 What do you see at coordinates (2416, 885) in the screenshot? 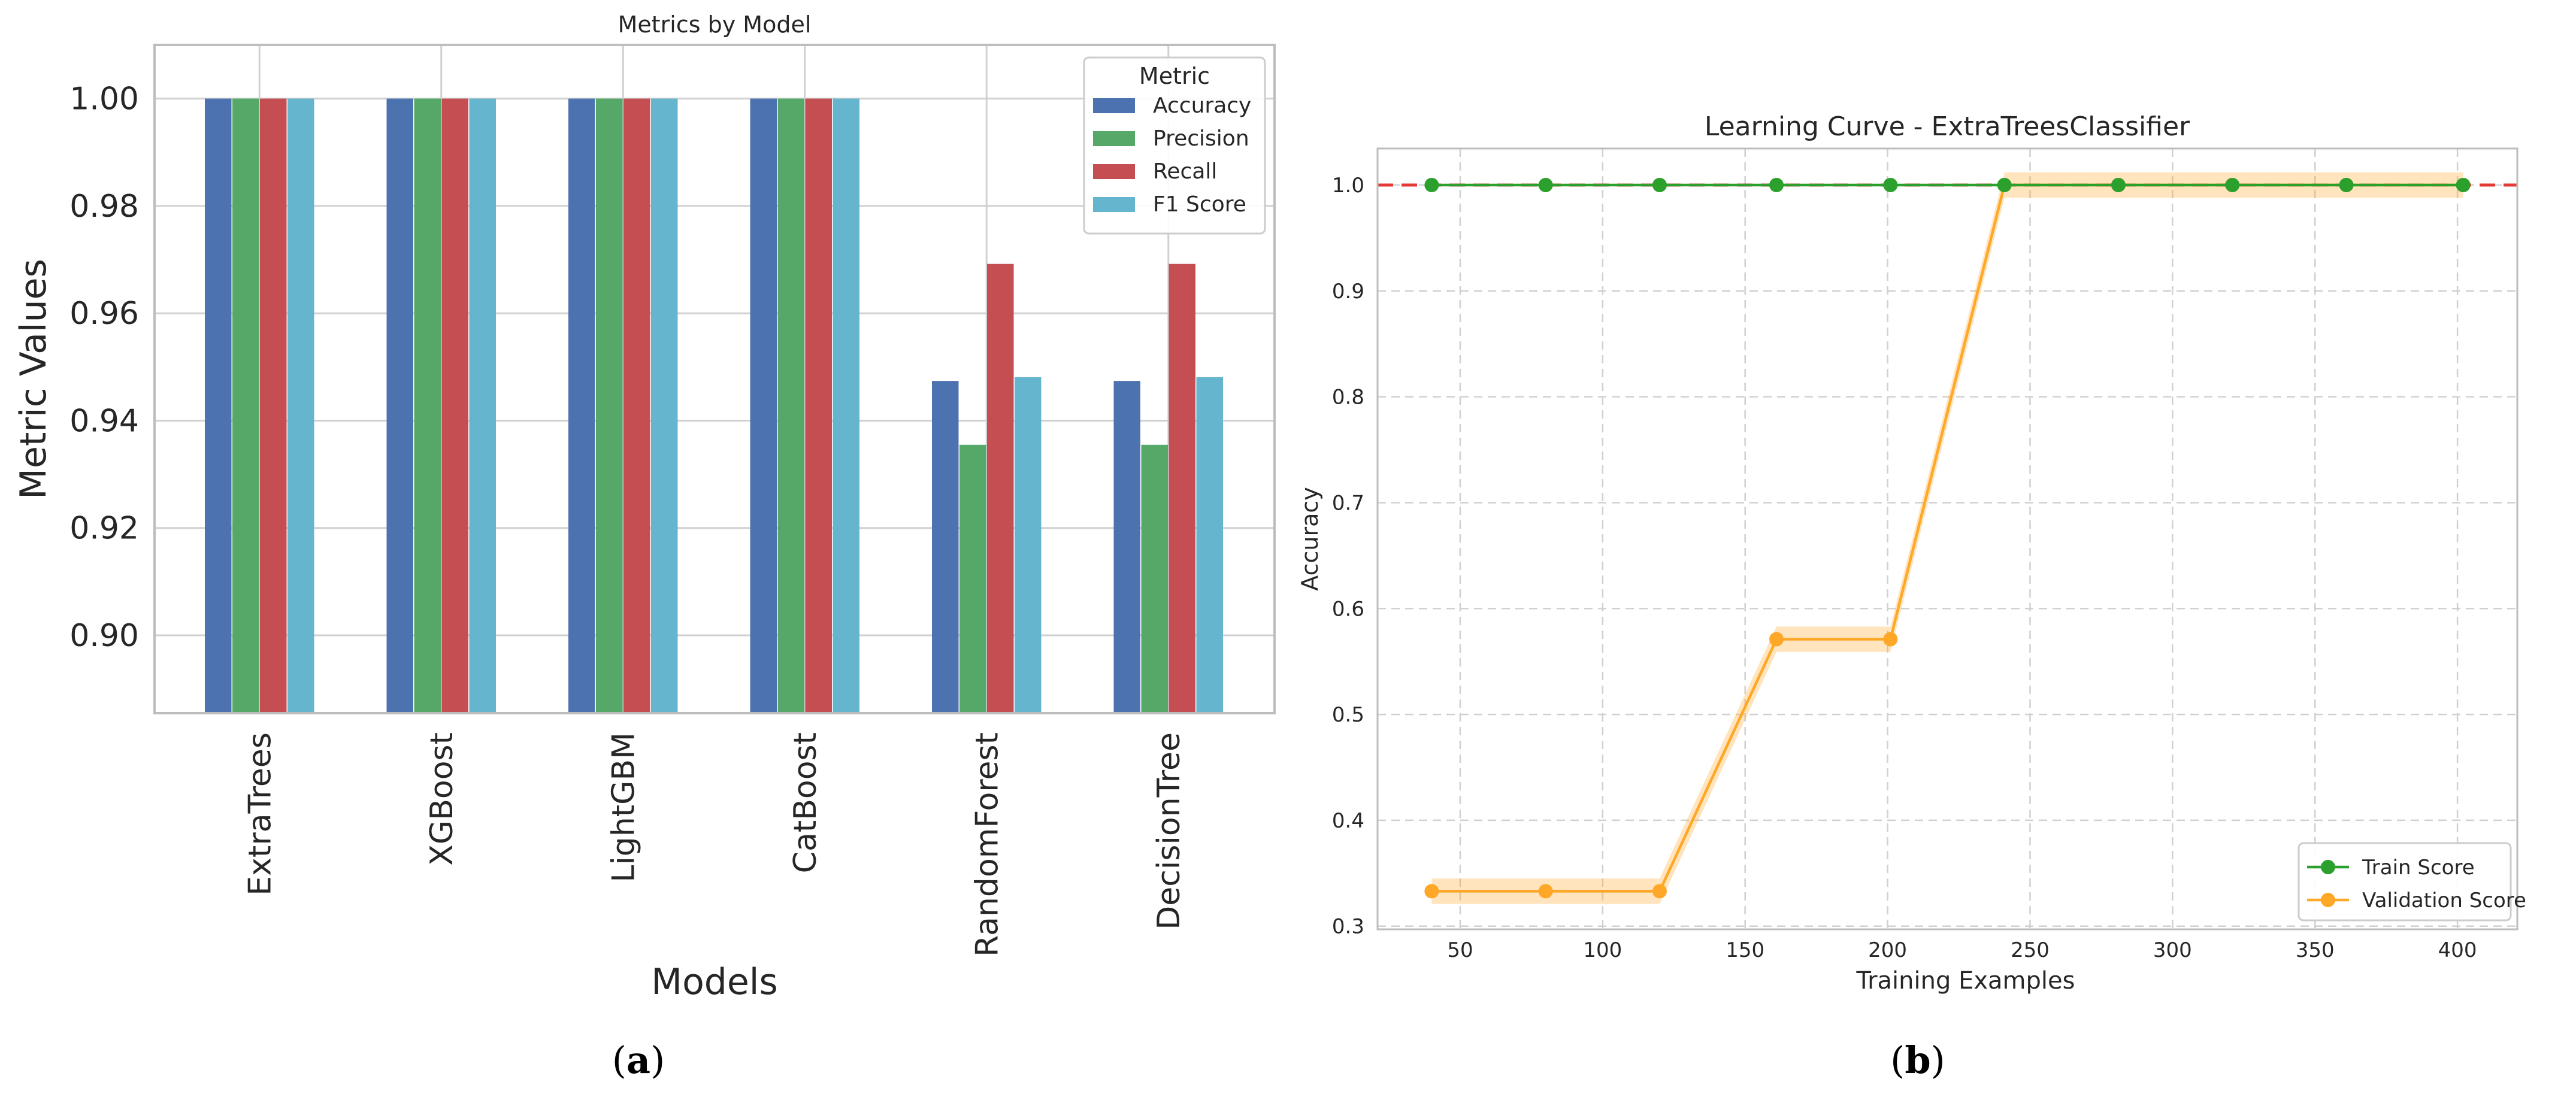
I see `learning-curve-legend-items: Train Score Validation Score` at bounding box center [2416, 885].